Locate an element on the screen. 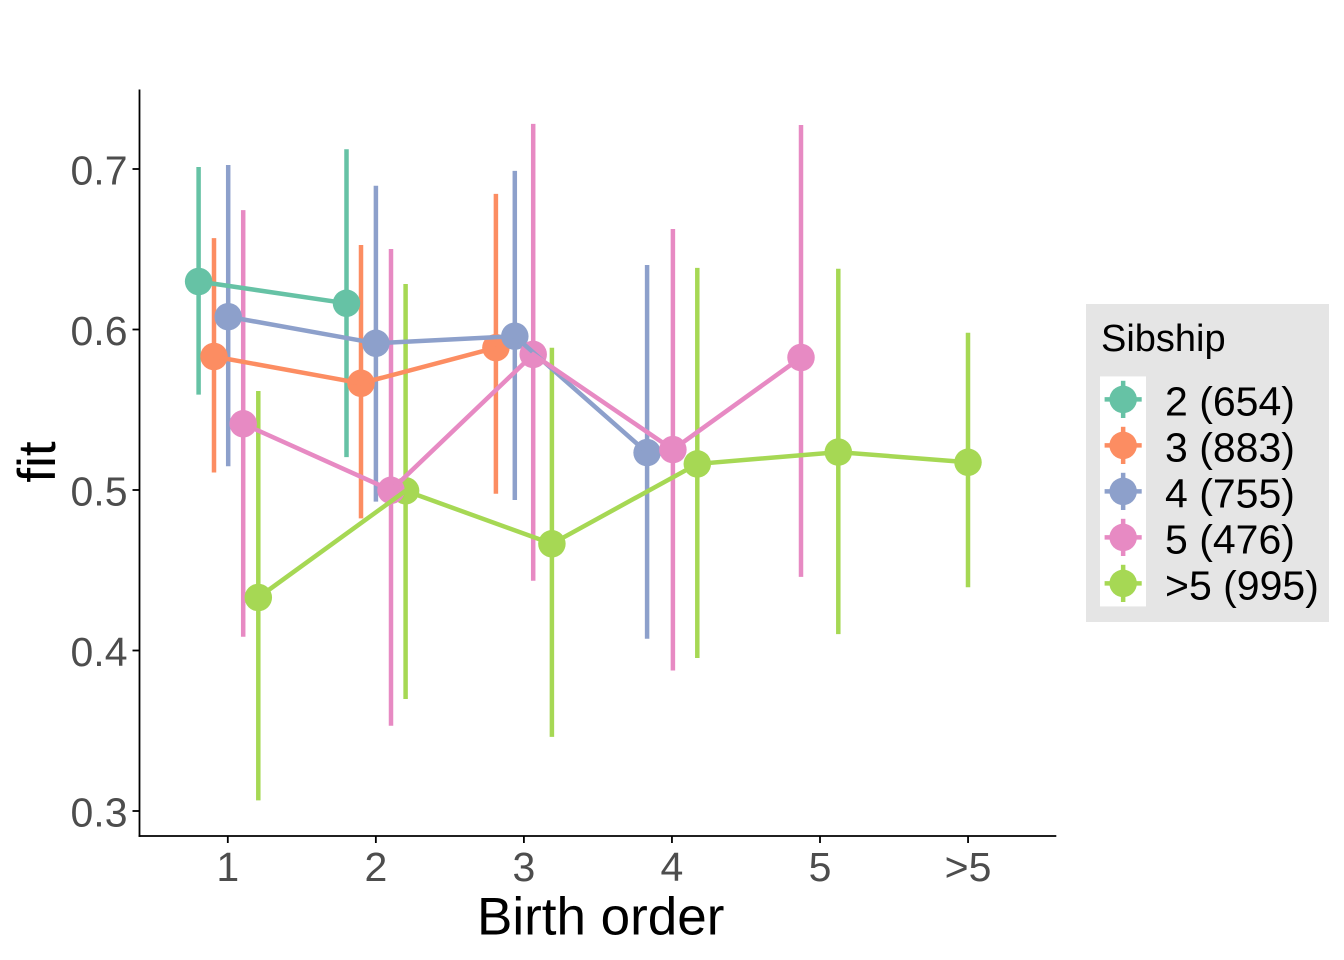  svg-text: 3 (883) is located at coordinates (1230, 447).